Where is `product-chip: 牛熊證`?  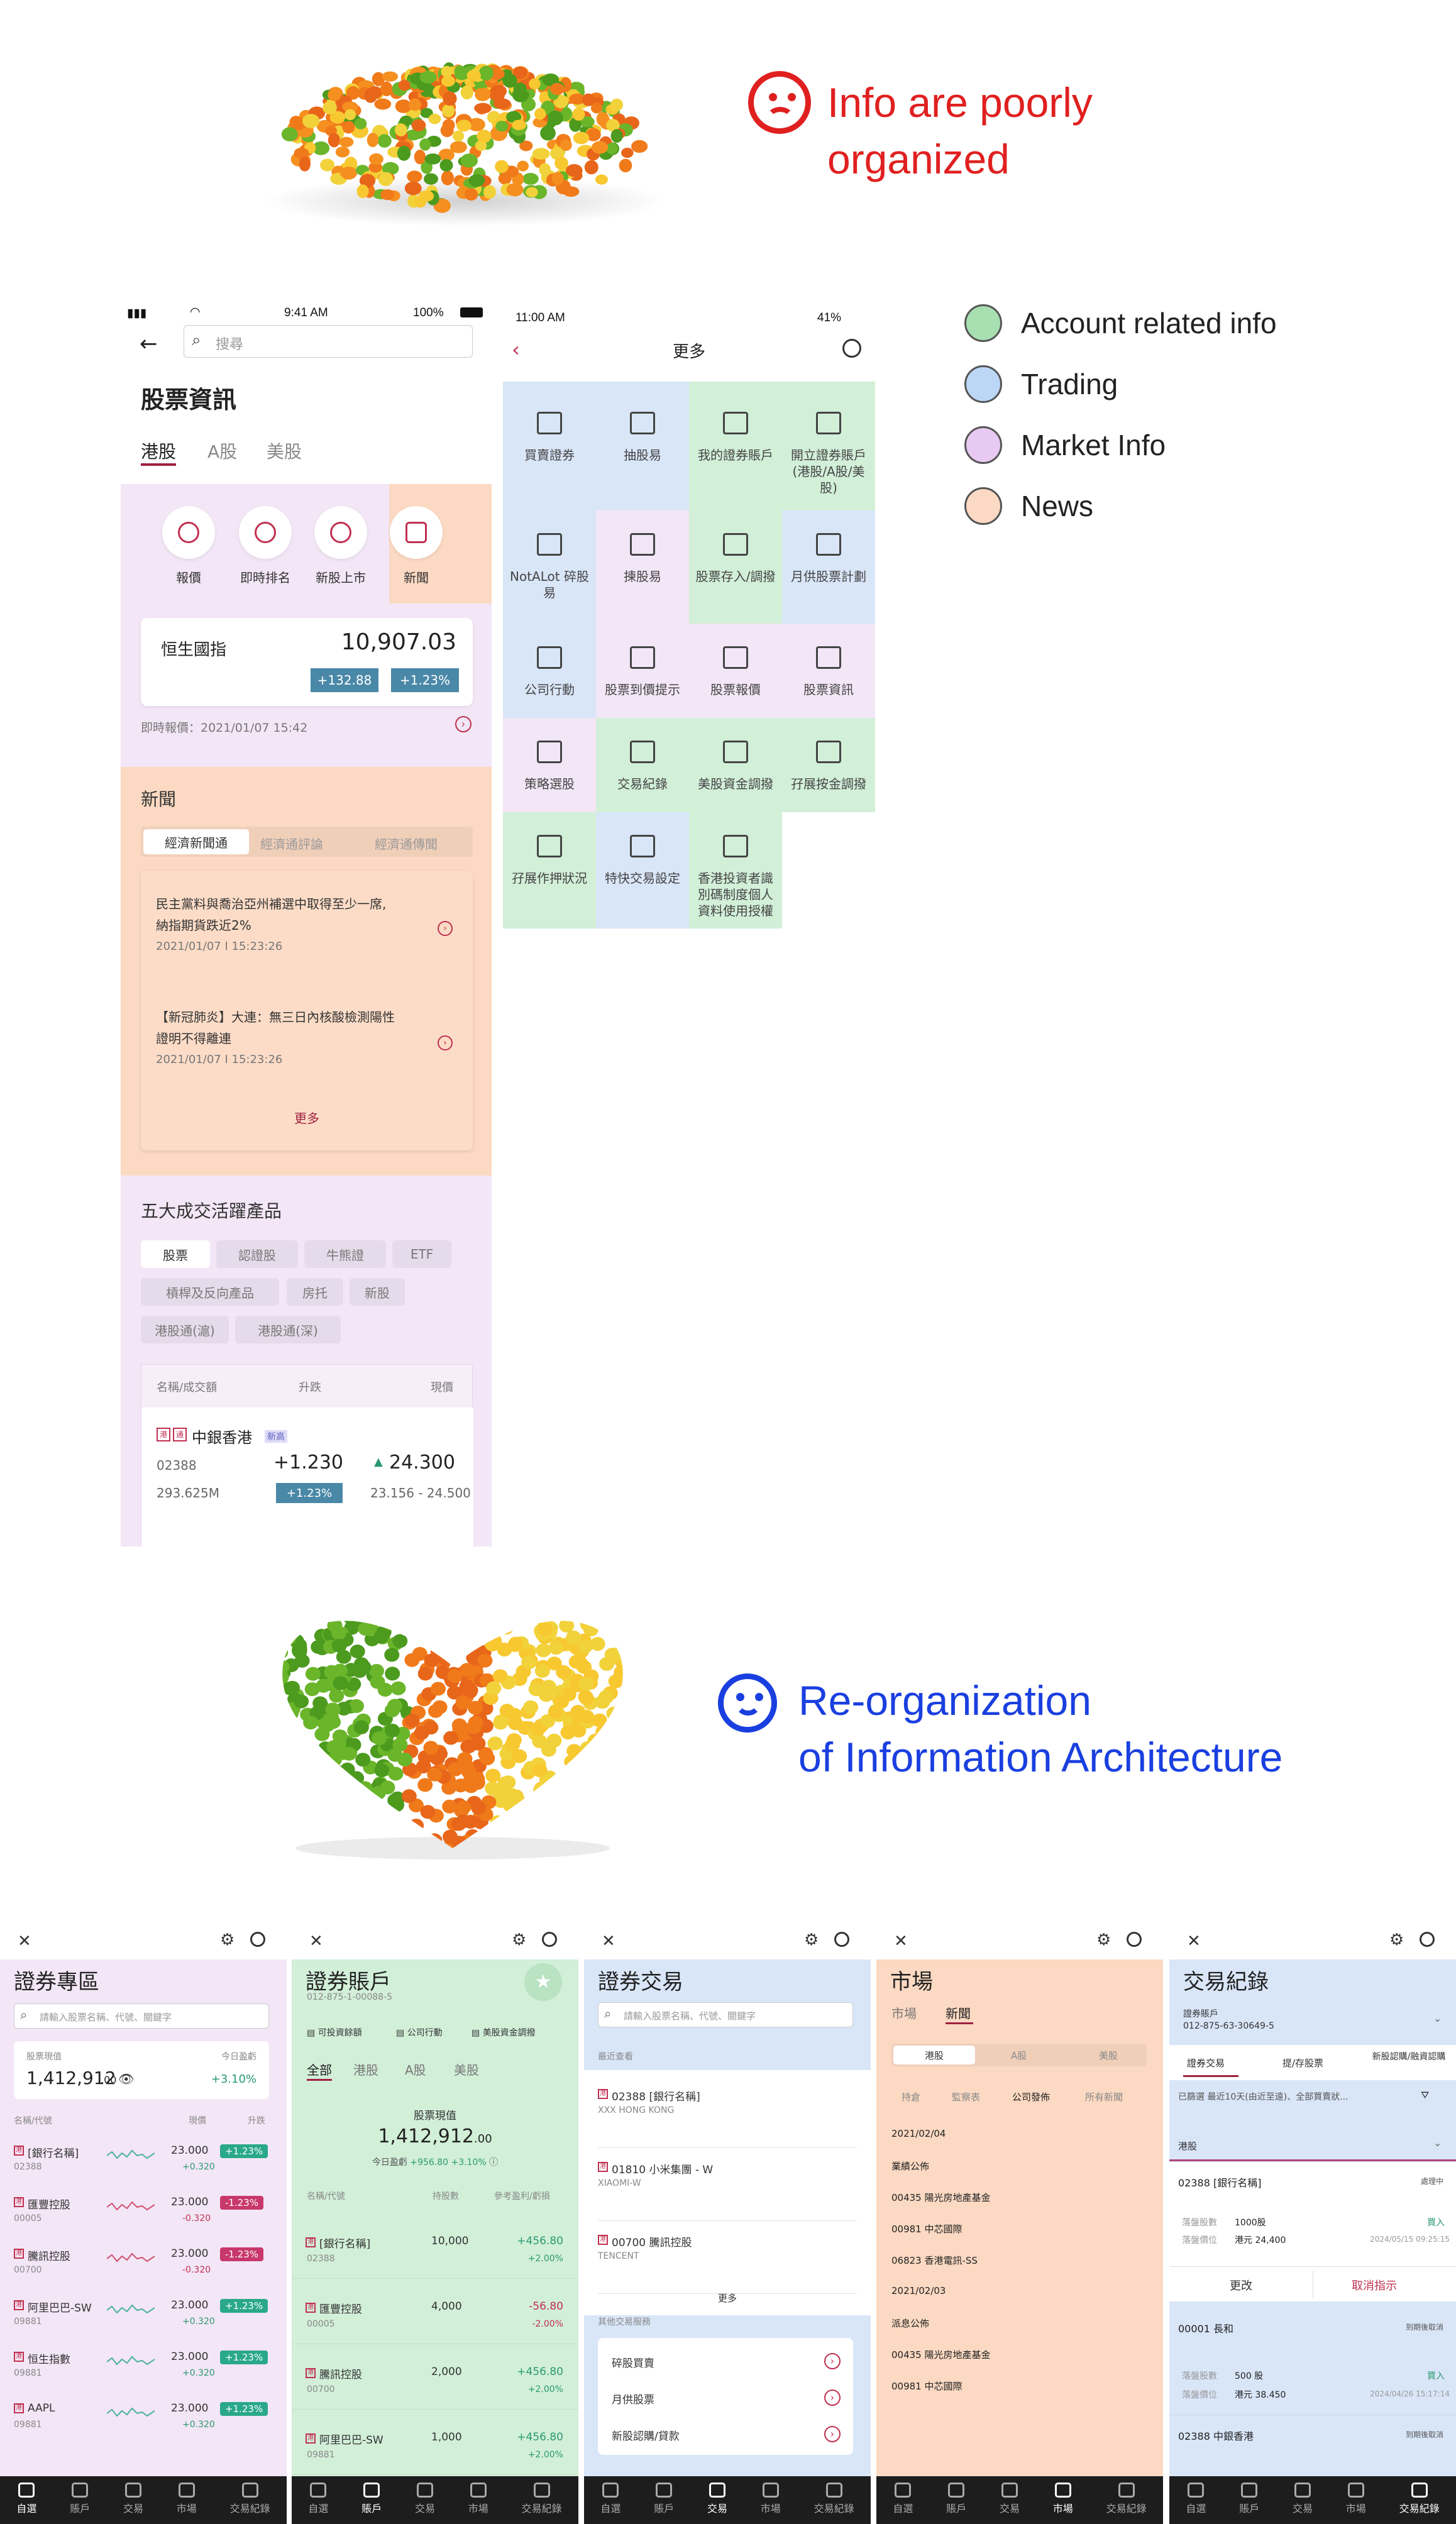
product-chip: 牛熊證 is located at coordinates (345, 1254).